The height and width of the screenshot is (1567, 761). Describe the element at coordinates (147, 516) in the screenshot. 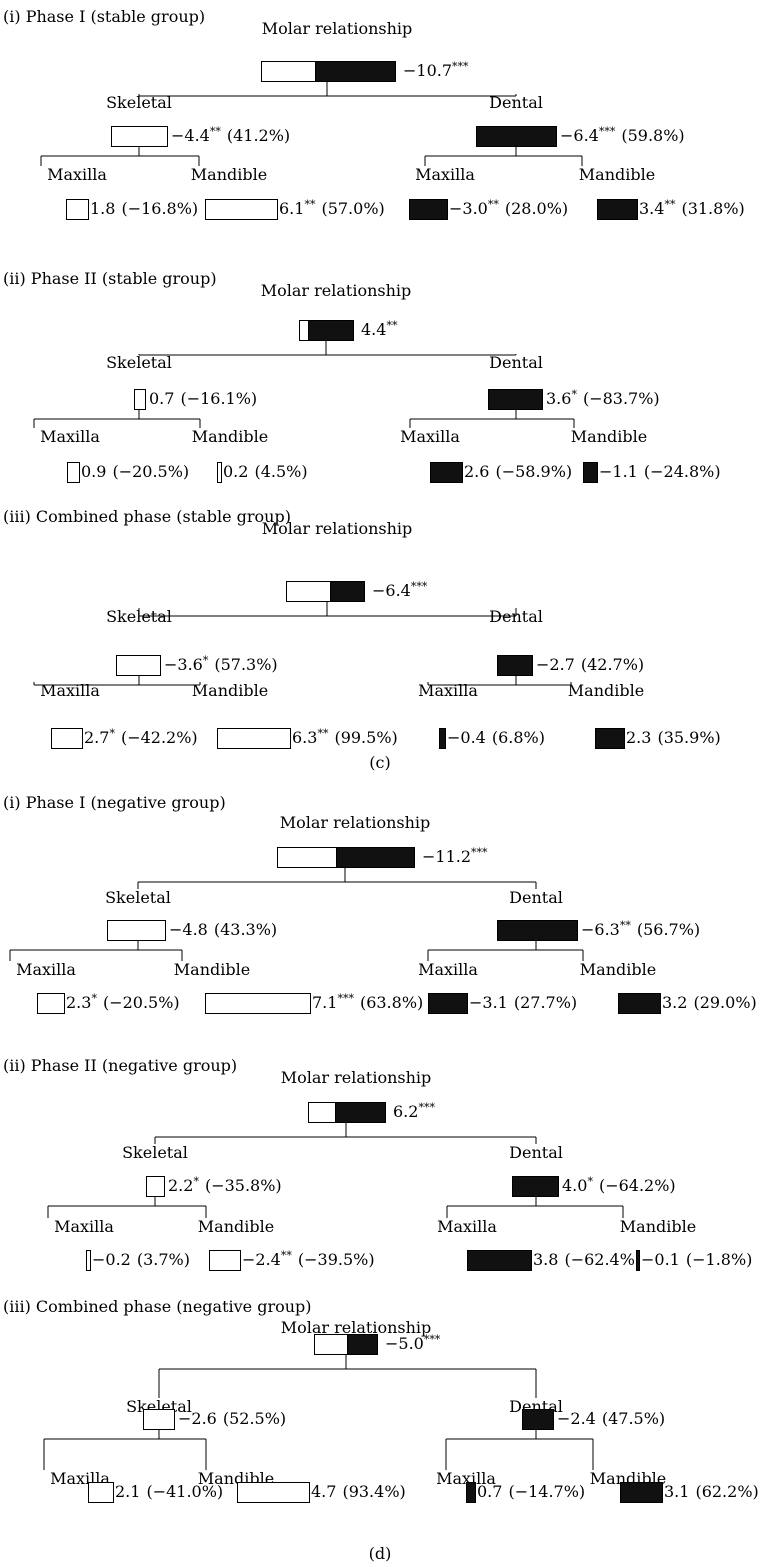

I see `section-title: (iii) Combined phase (stable group)` at that location.